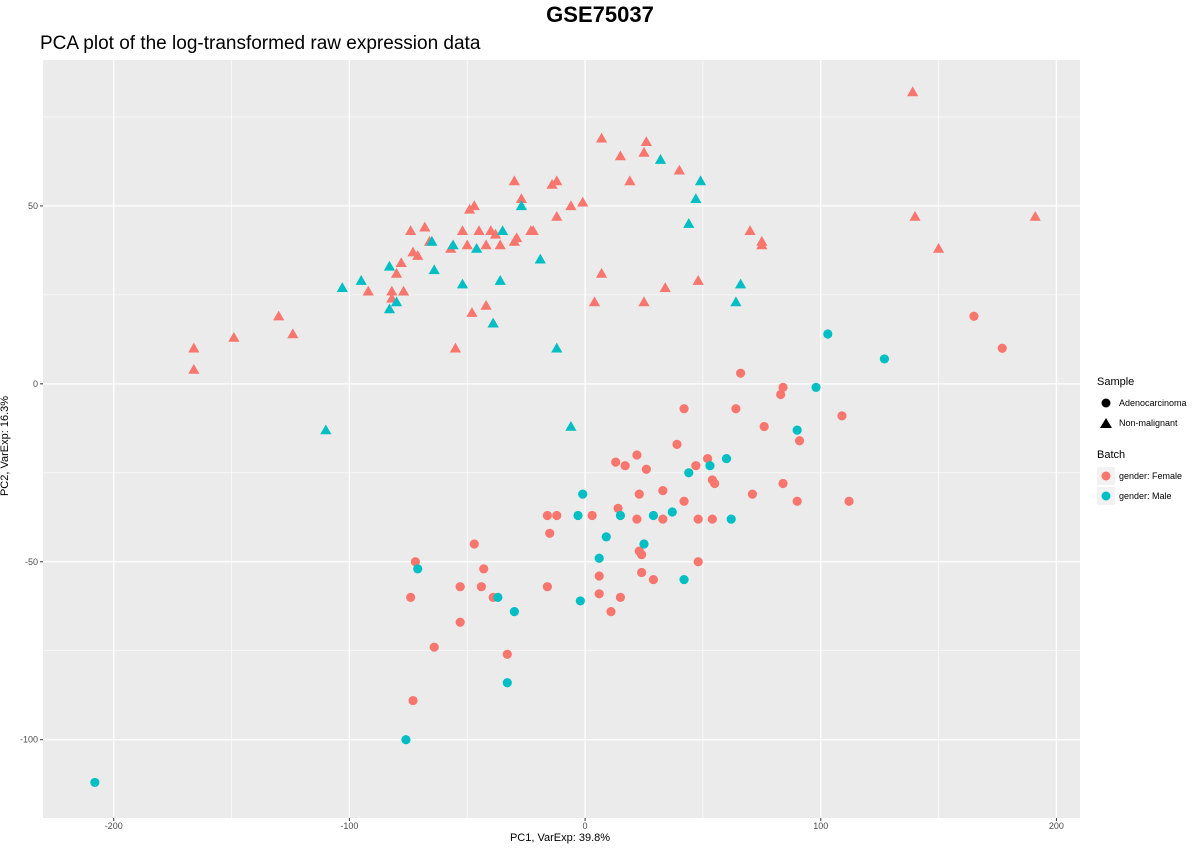  What do you see at coordinates (31, 562) in the screenshot?
I see `y-tick-label: -50` at bounding box center [31, 562].